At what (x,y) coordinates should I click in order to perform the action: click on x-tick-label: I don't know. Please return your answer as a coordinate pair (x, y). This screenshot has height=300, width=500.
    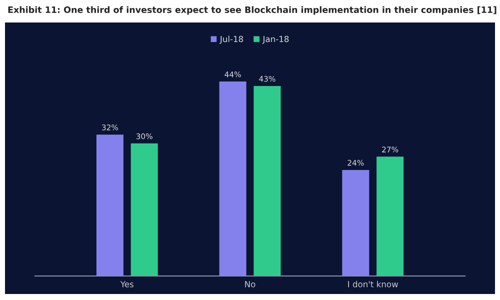
    Looking at the image, I should click on (373, 284).